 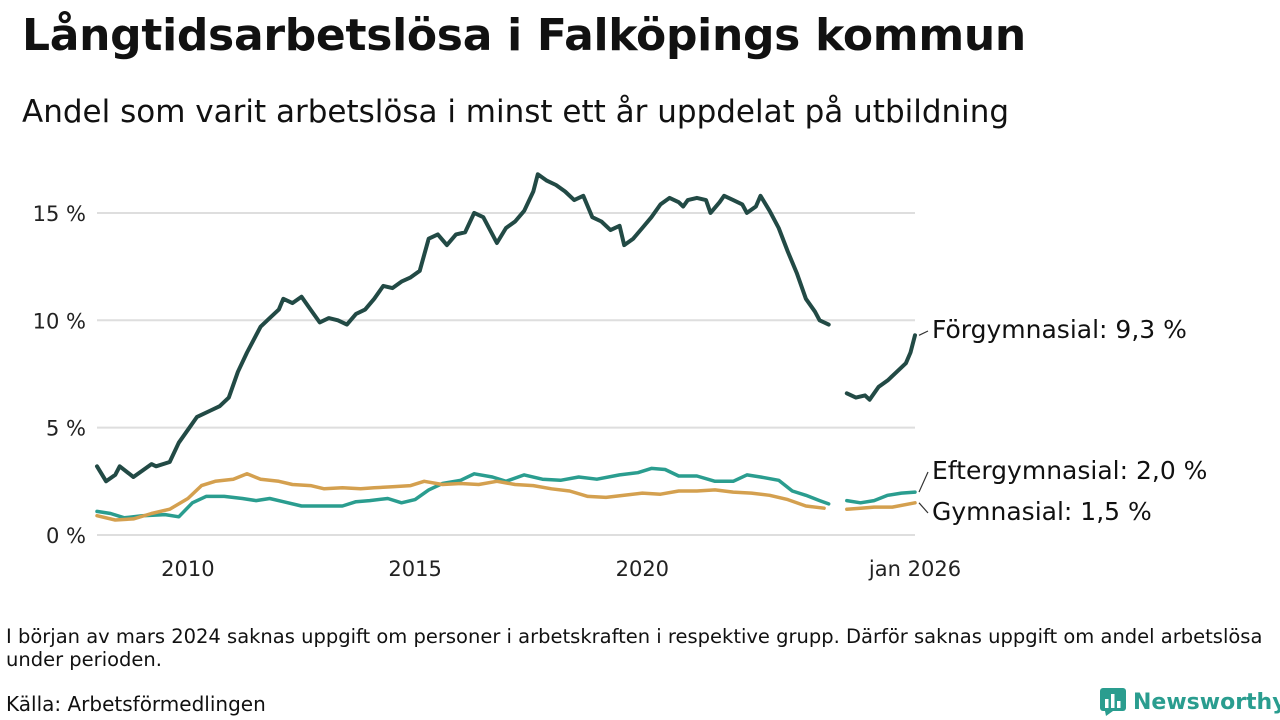 I want to click on series-label-eftergymnasial: Eftergymnasial: 2,0 %, so click(x=1069, y=470).